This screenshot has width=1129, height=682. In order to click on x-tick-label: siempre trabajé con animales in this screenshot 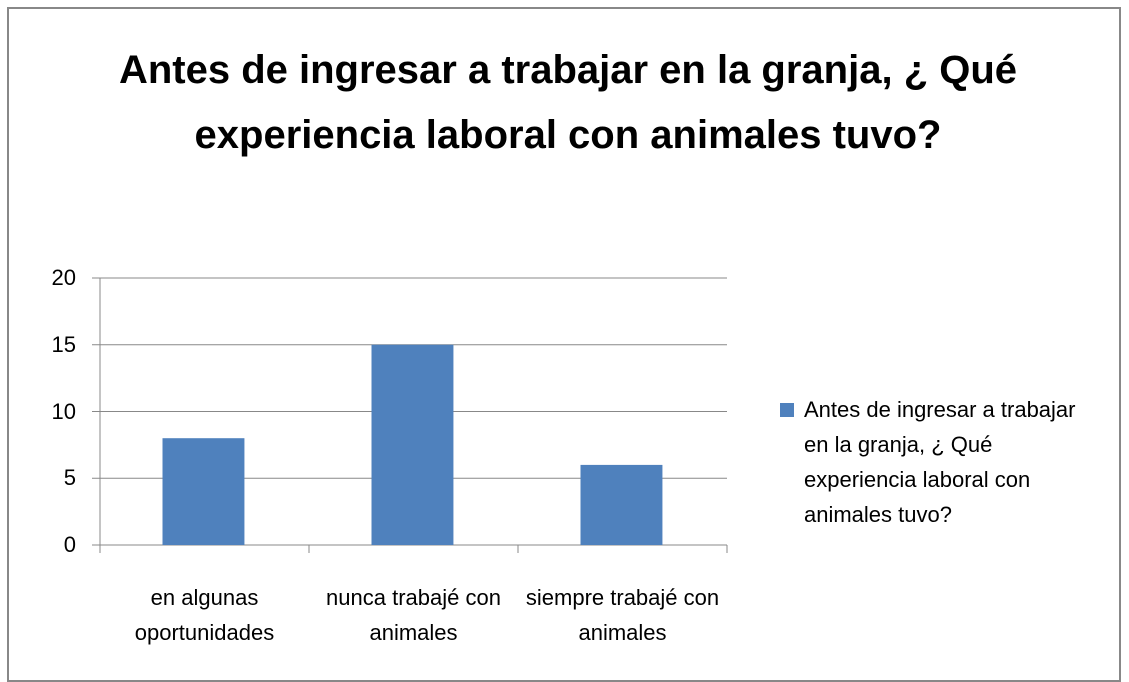, I will do `click(622, 615)`.